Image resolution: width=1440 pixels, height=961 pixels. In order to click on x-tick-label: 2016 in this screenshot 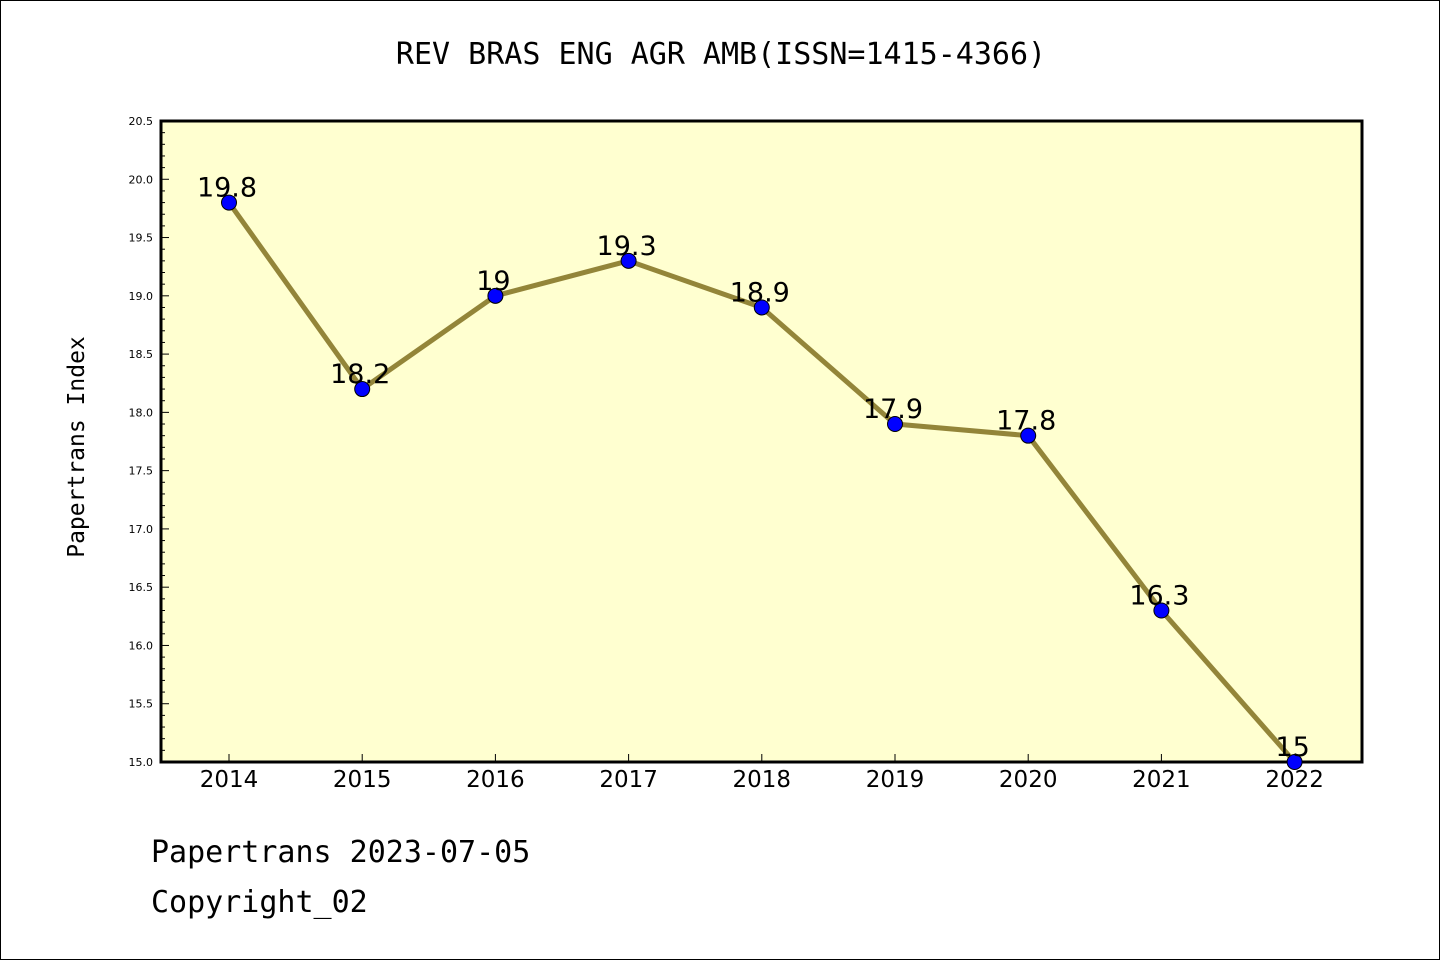, I will do `click(495, 780)`.